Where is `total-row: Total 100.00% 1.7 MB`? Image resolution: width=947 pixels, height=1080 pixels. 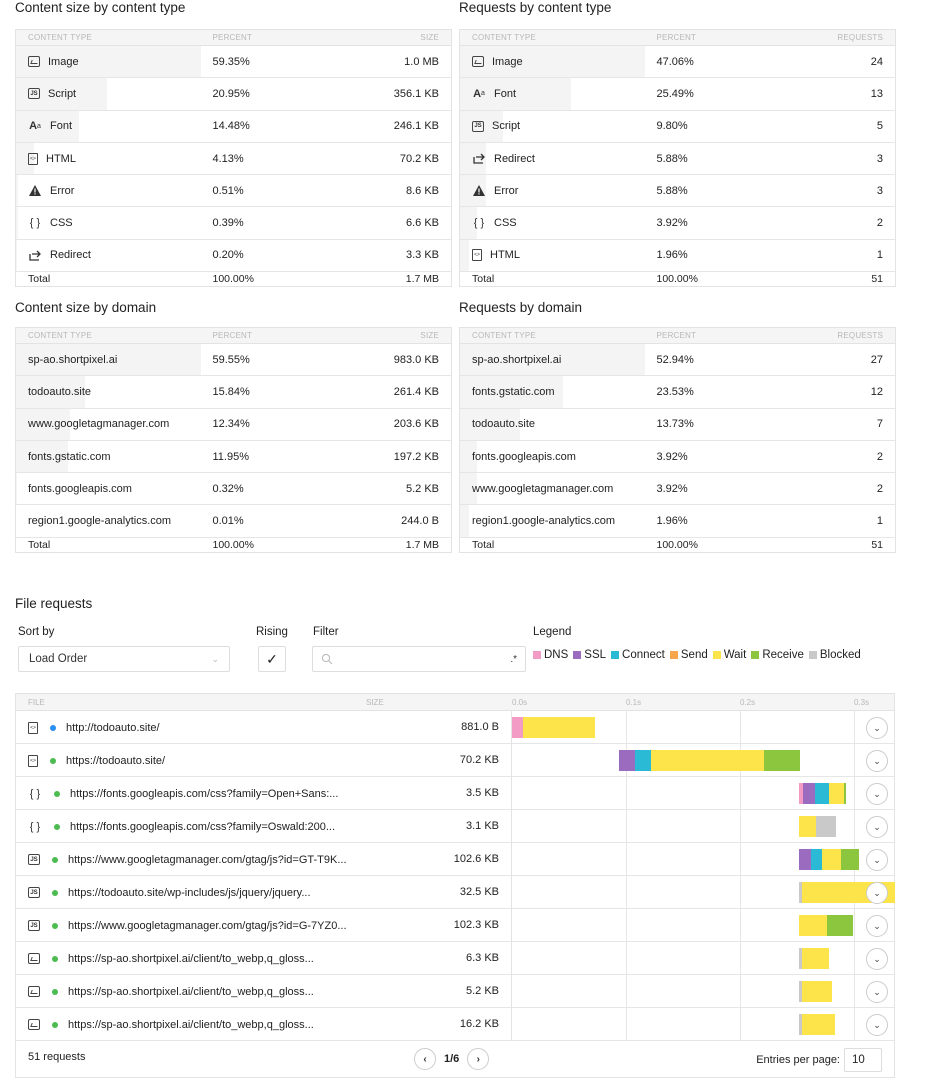
total-row: Total 100.00% 1.7 MB is located at coordinates (234, 544).